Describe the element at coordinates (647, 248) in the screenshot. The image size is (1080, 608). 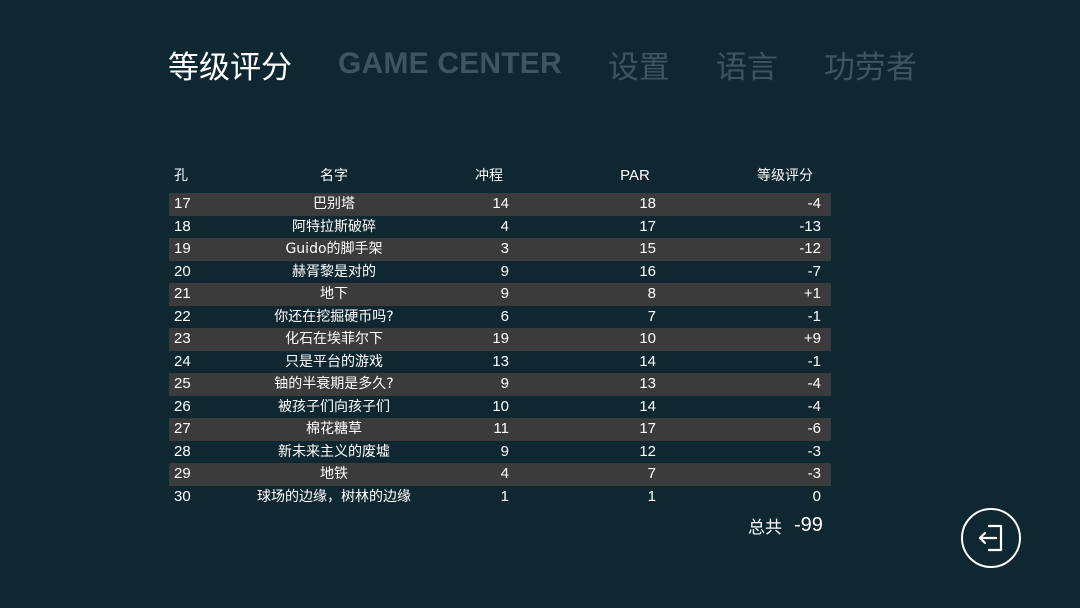
I see `cell-par: 15` at that location.